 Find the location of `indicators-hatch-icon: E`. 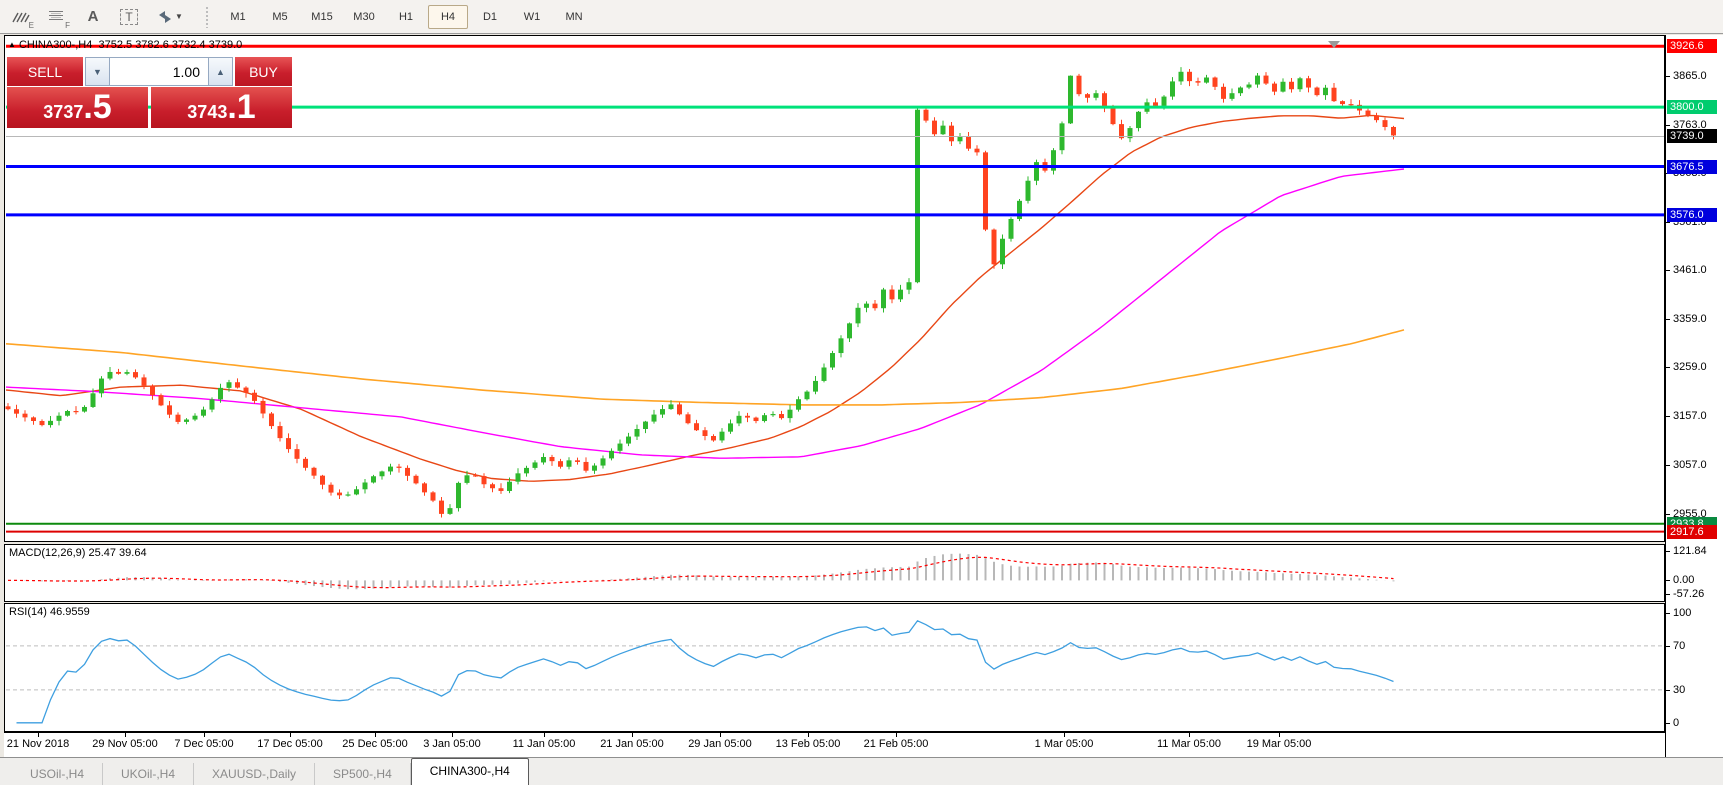

indicators-hatch-icon: E is located at coordinates (21, 17).